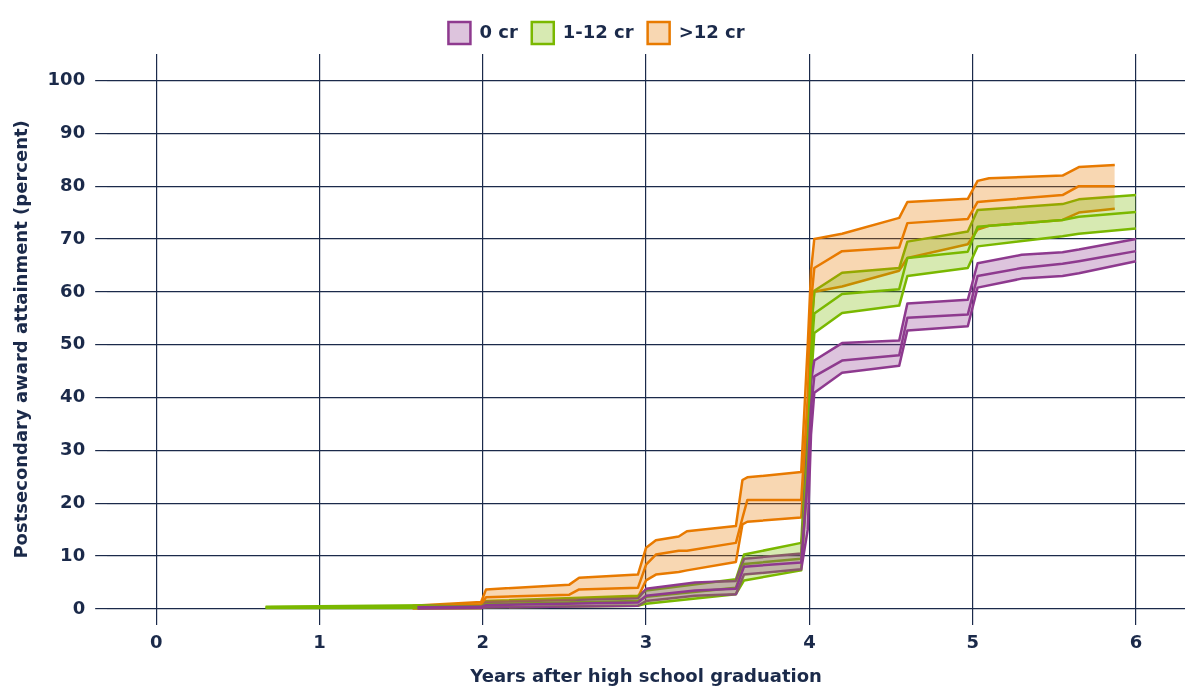  Describe the element at coordinates (73, 501) in the screenshot. I see `y-tick-label: 20` at that location.